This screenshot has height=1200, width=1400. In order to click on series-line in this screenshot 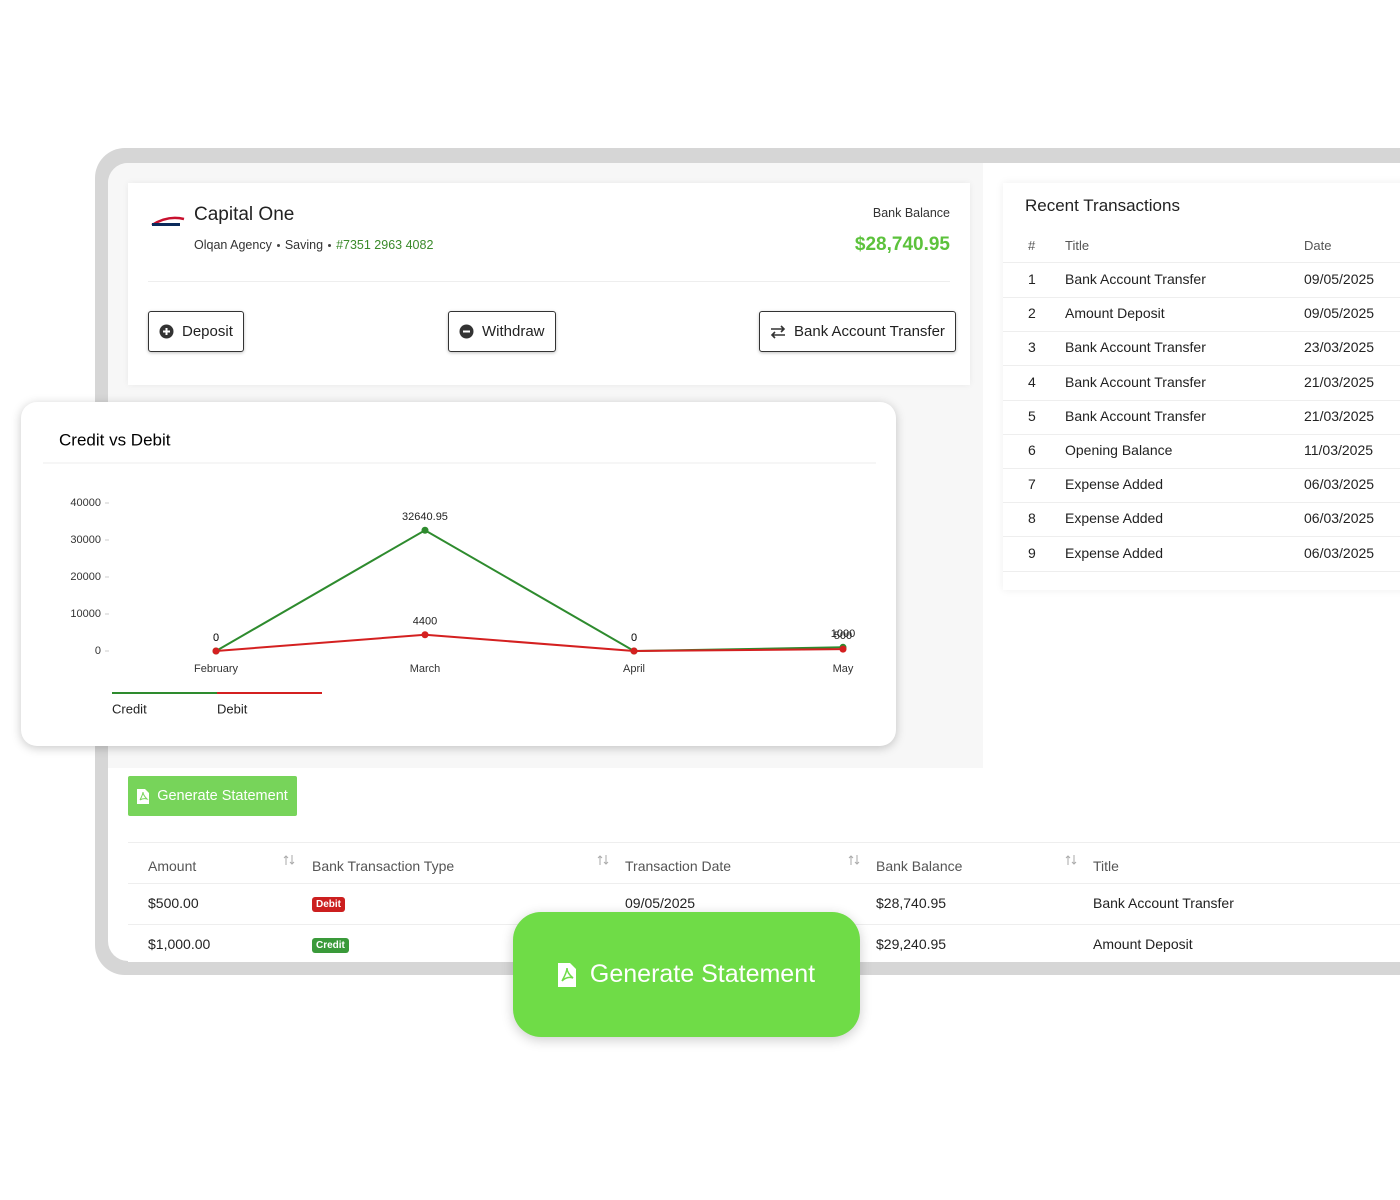, I will do `click(529, 643)`.